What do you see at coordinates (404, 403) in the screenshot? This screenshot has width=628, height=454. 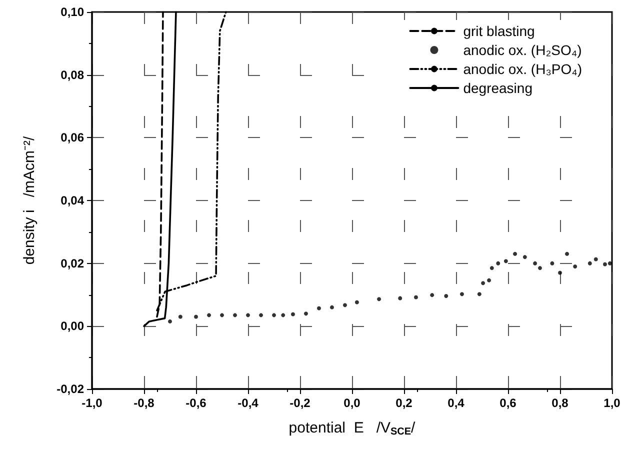 I see `x-tick-label: 0,2` at bounding box center [404, 403].